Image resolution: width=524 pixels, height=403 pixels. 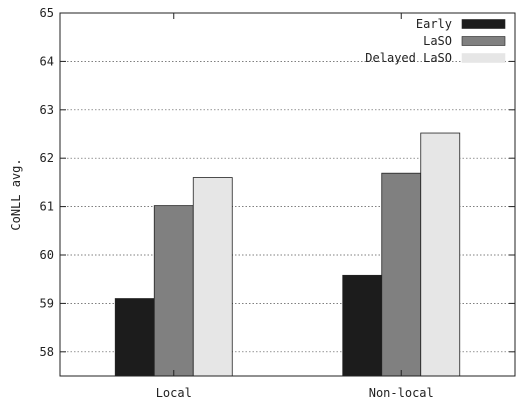 I want to click on y-tick-label: 63, so click(x=47, y=110).